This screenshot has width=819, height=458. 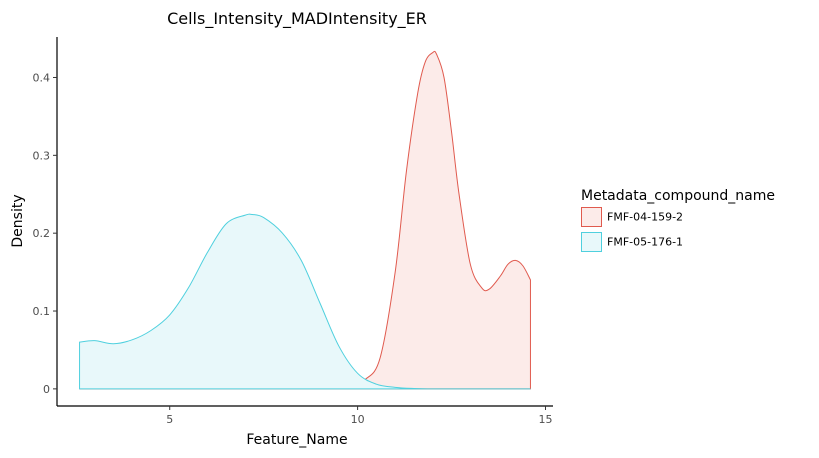 I want to click on y-axis-label: Density, so click(x=18, y=220).